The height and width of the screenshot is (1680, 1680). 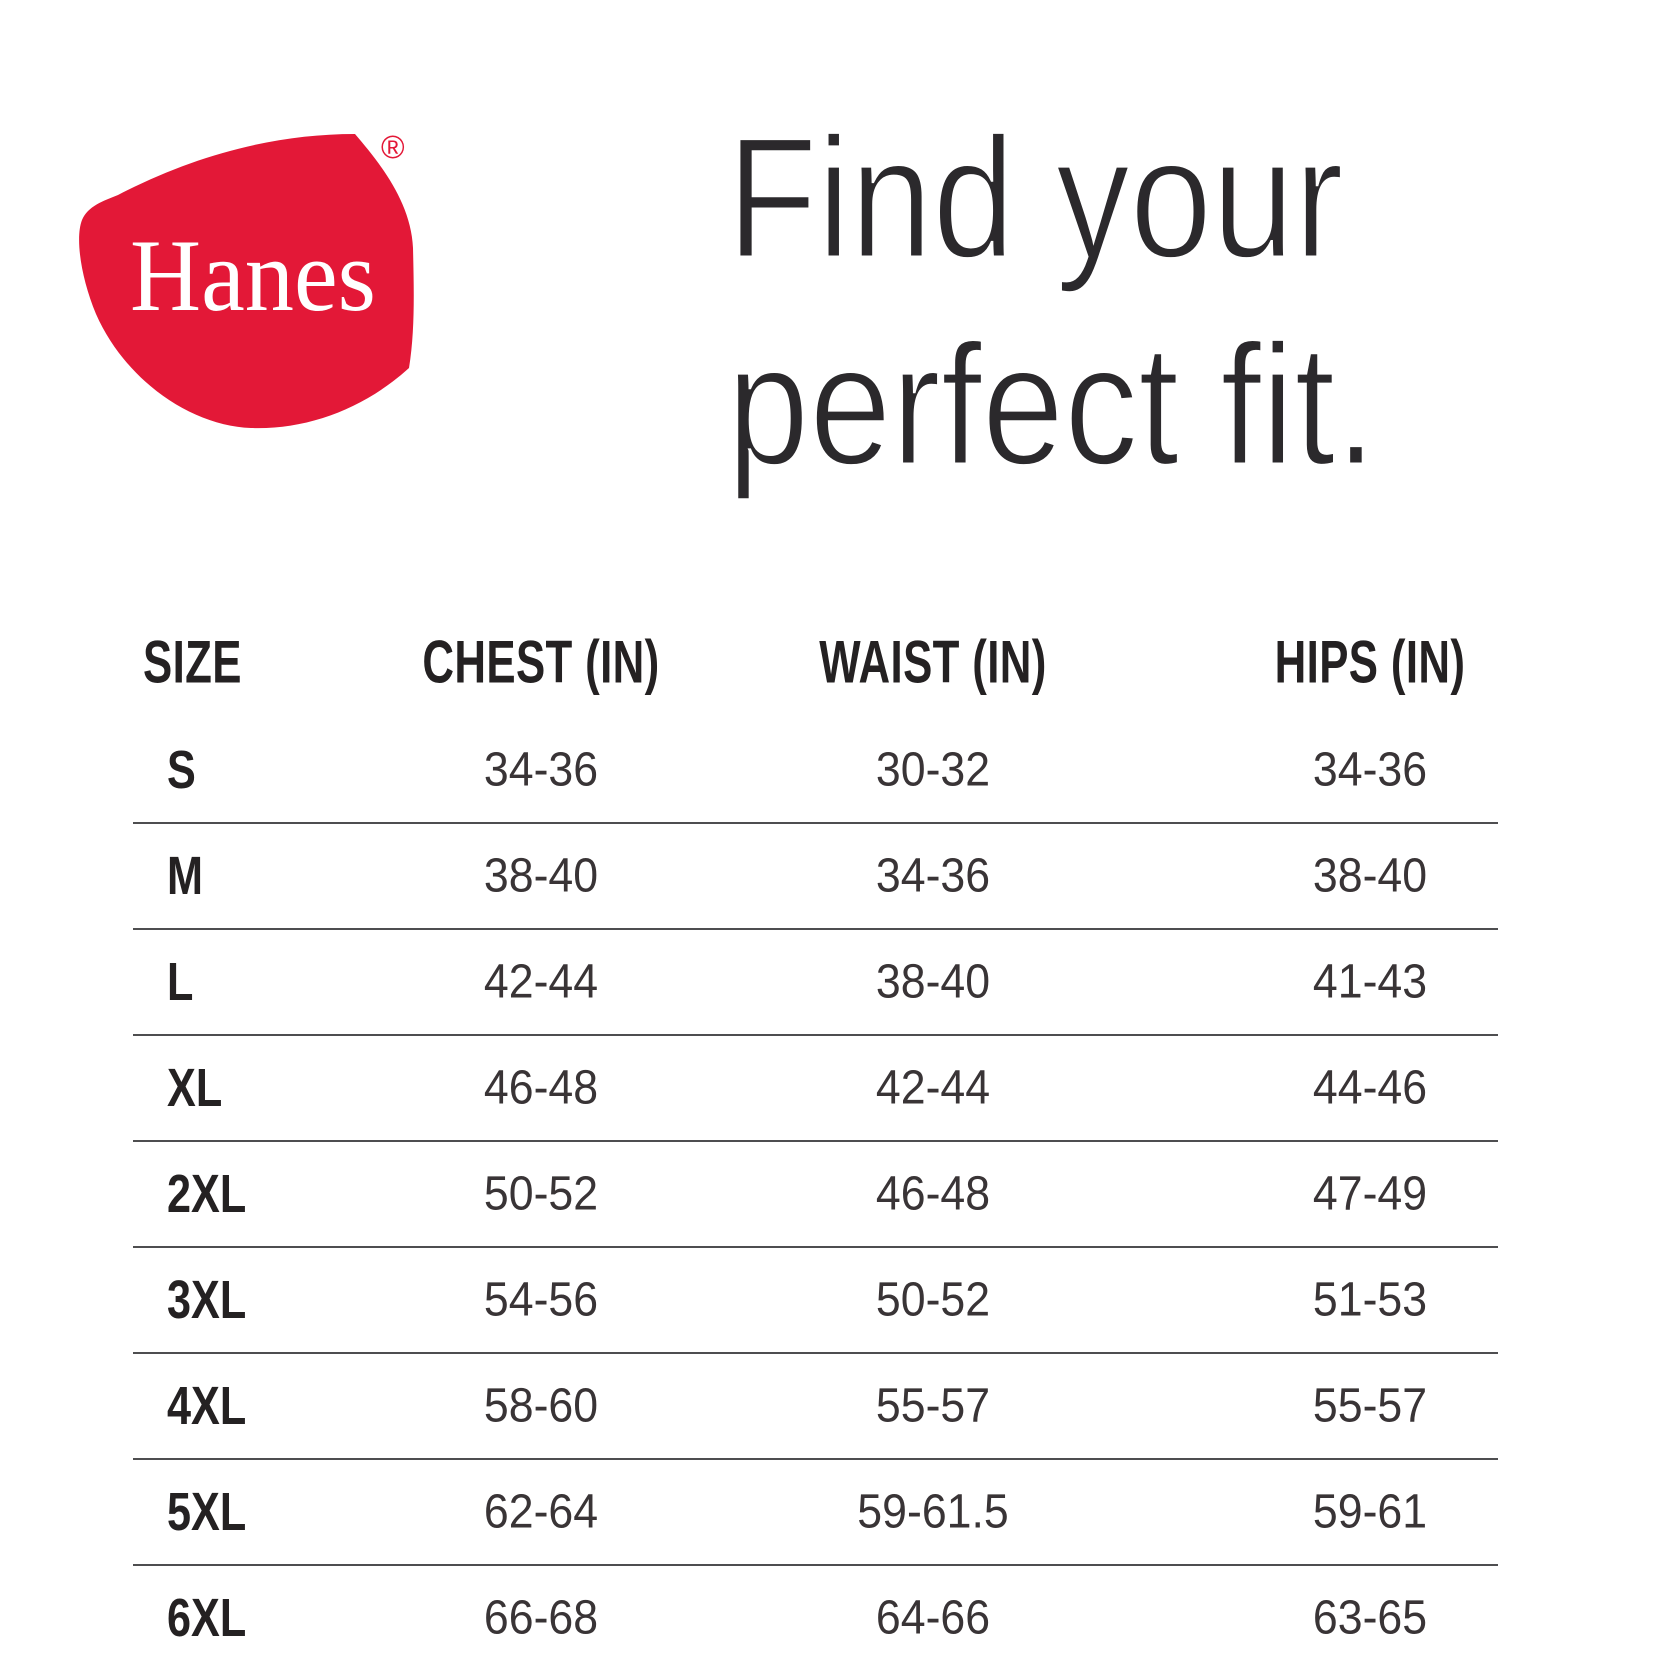 I want to click on table-row: 4XL 58-60 55-57 55-57, so click(x=815, y=1405).